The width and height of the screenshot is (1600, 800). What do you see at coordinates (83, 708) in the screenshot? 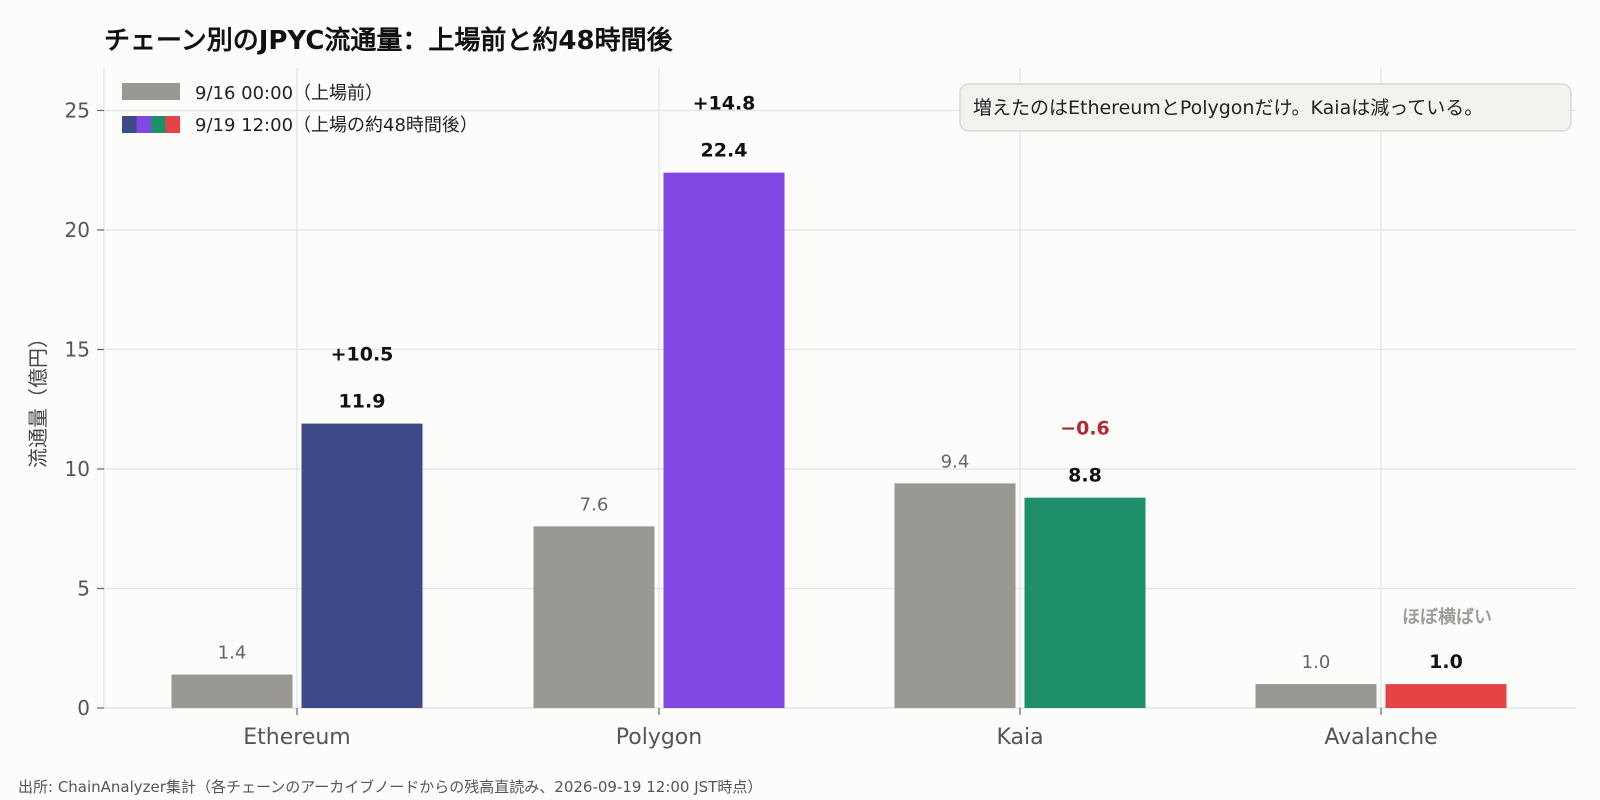
I see `y-tick-label: 0` at bounding box center [83, 708].